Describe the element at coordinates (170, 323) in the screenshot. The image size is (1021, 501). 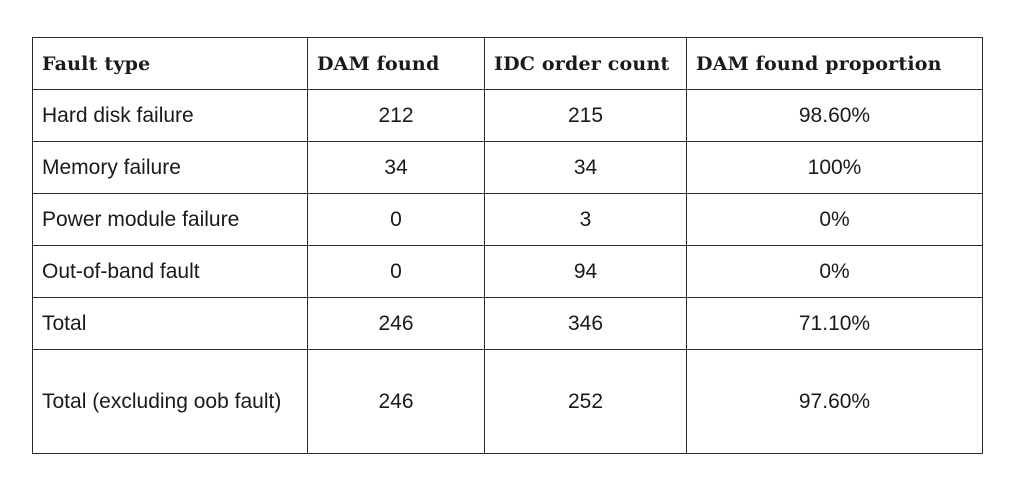
I see `cell-fault-type: Total` at that location.